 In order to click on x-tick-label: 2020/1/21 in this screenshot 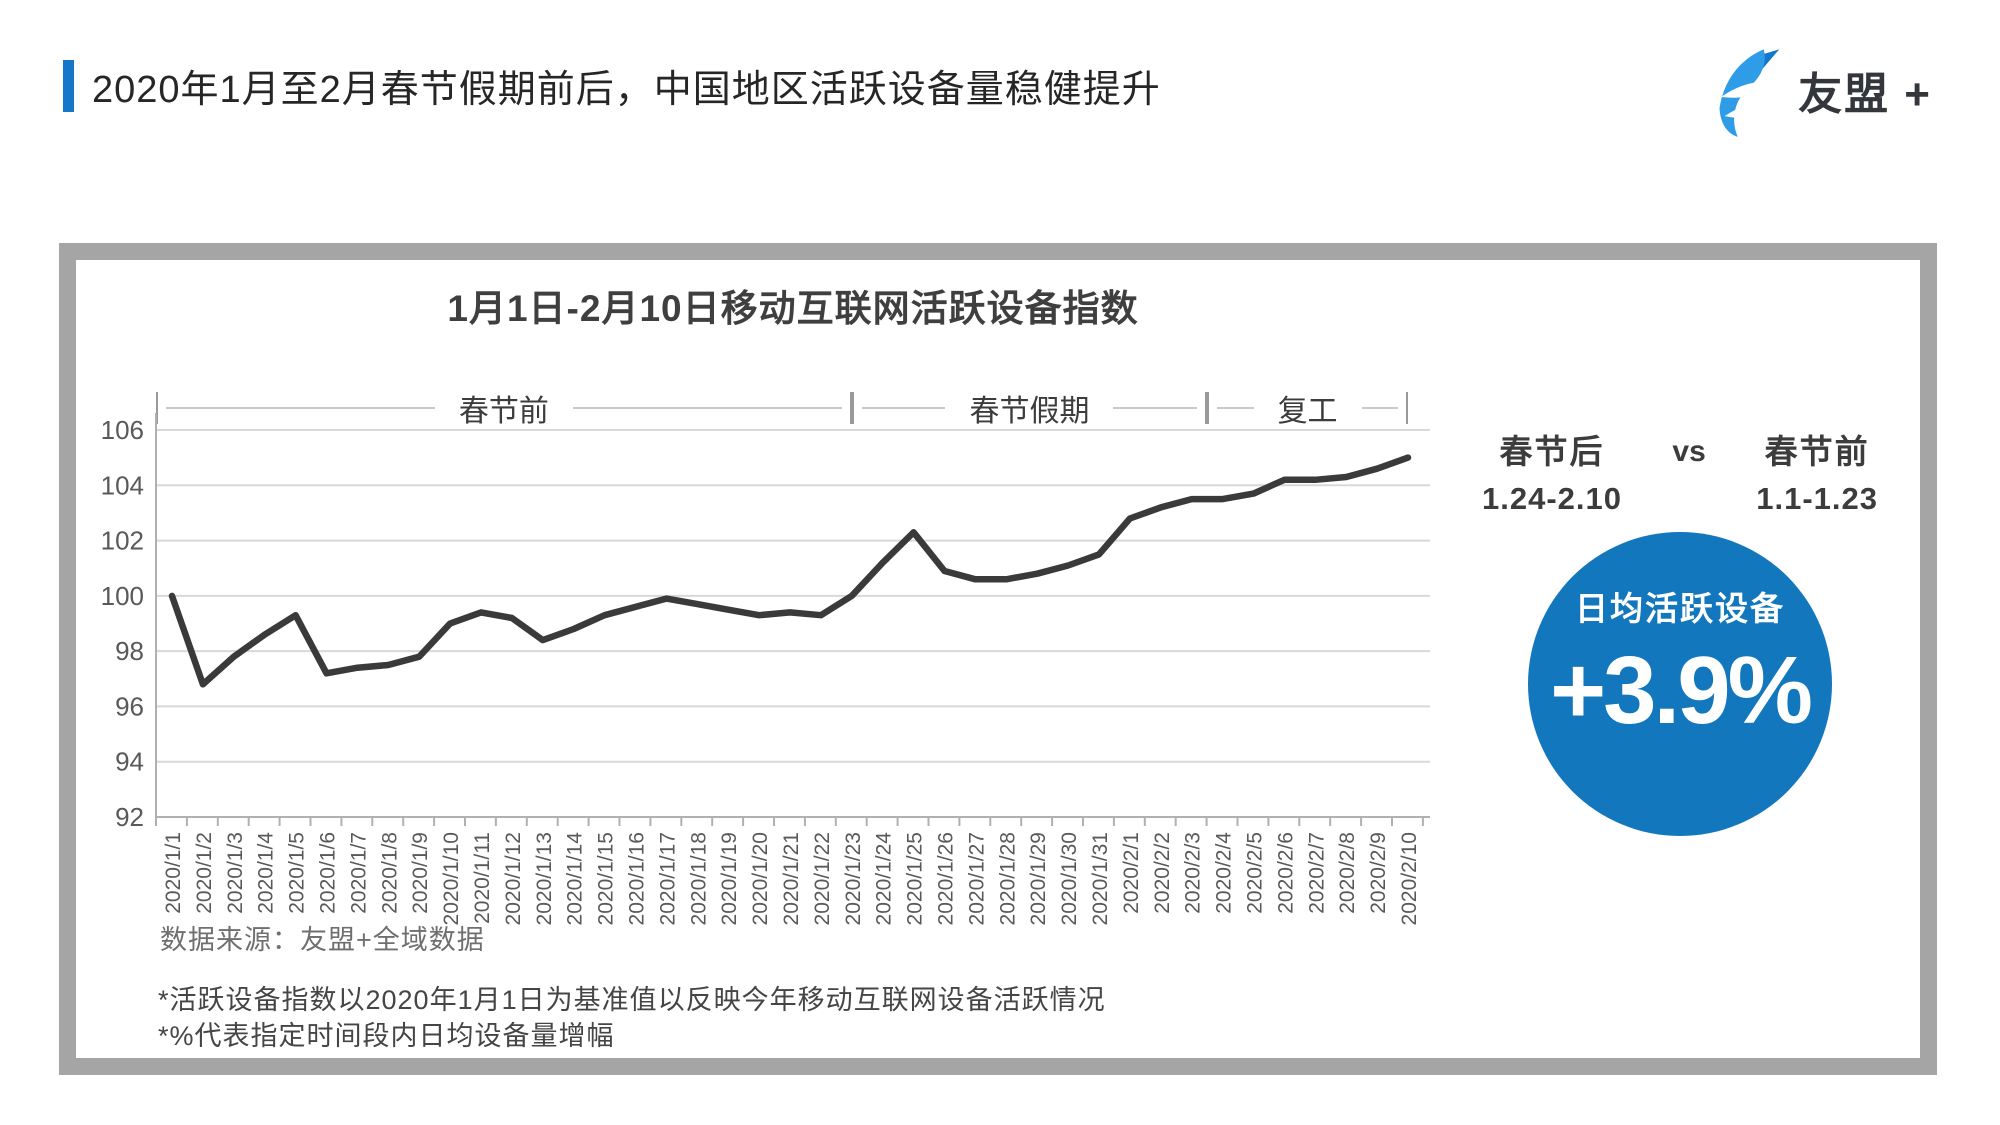, I will do `click(791, 878)`.